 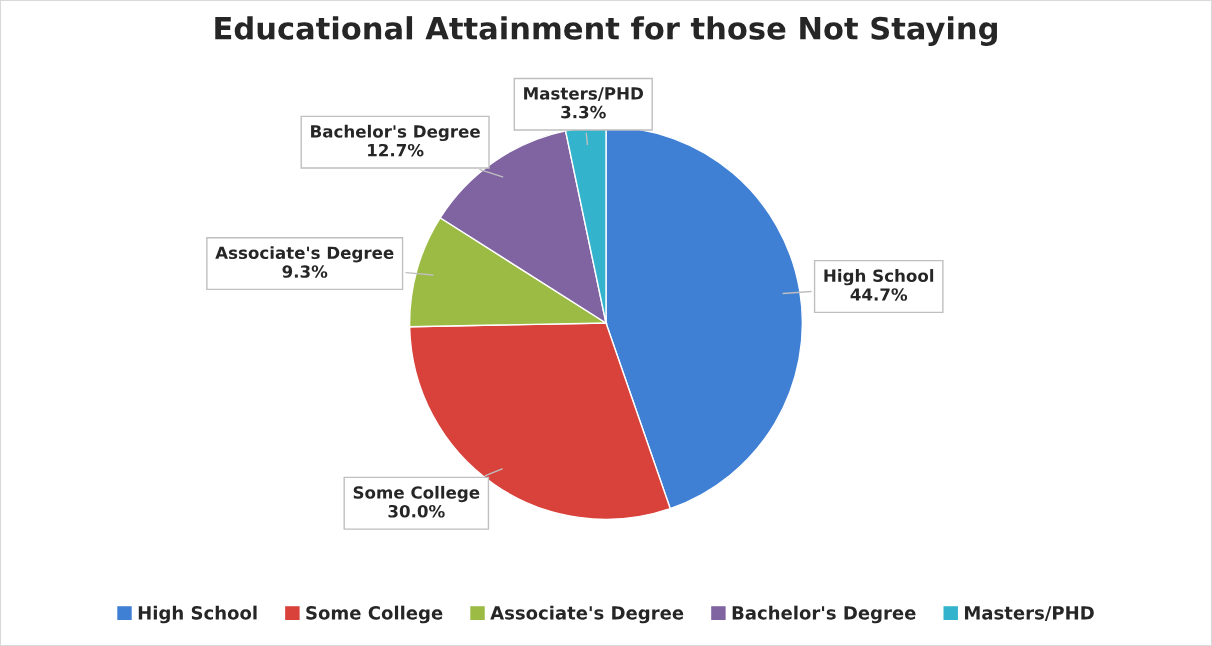 What do you see at coordinates (879, 277) in the screenshot?
I see `slice-label: High School` at bounding box center [879, 277].